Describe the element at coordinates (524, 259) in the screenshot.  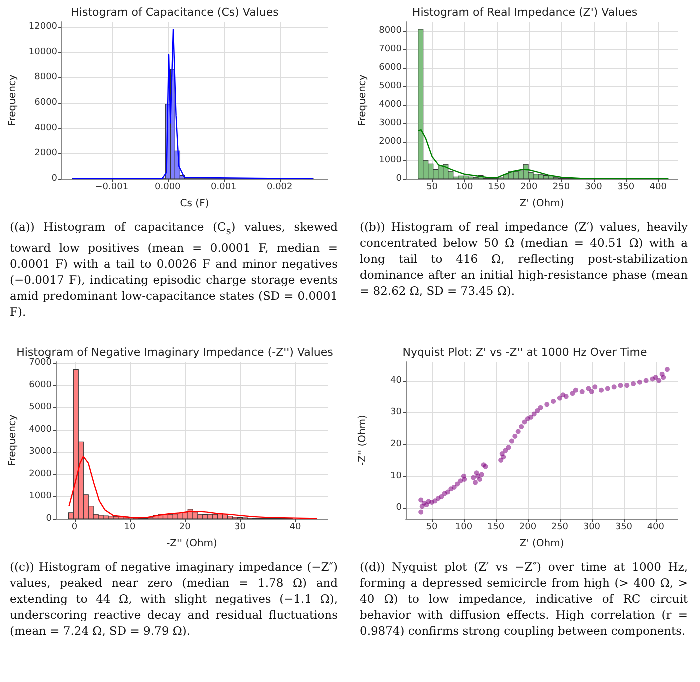
I see `text: ((b)) Histogram of real impedance (Z′) values, heavily concentrated below 50 Ω (median = 40.51 Ω) with a long tail to 416 Ω, reflecting post-stabilization dominance after an initial high-resistance phase (mean = 82.62 Ω, SD = 73.45 Ω).` at that location.